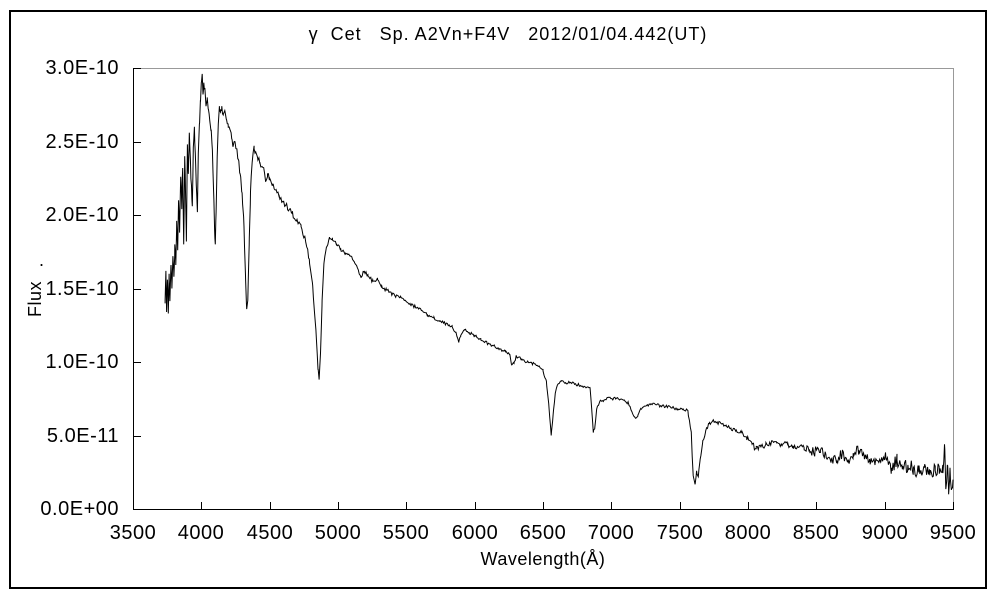 This screenshot has width=1000, height=600. Describe the element at coordinates (885, 533) in the screenshot. I see `x-tick-label: 9000` at that location.